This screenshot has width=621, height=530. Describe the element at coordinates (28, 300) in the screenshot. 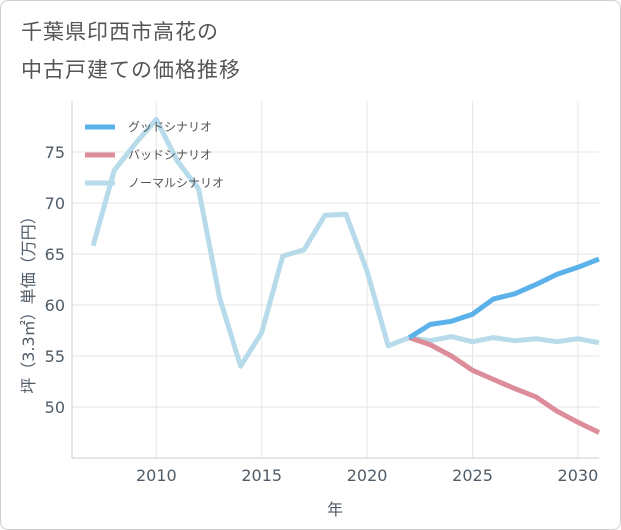

I see `y-axis-label: 坪（3.3㎡）単価（万円）` at that location.